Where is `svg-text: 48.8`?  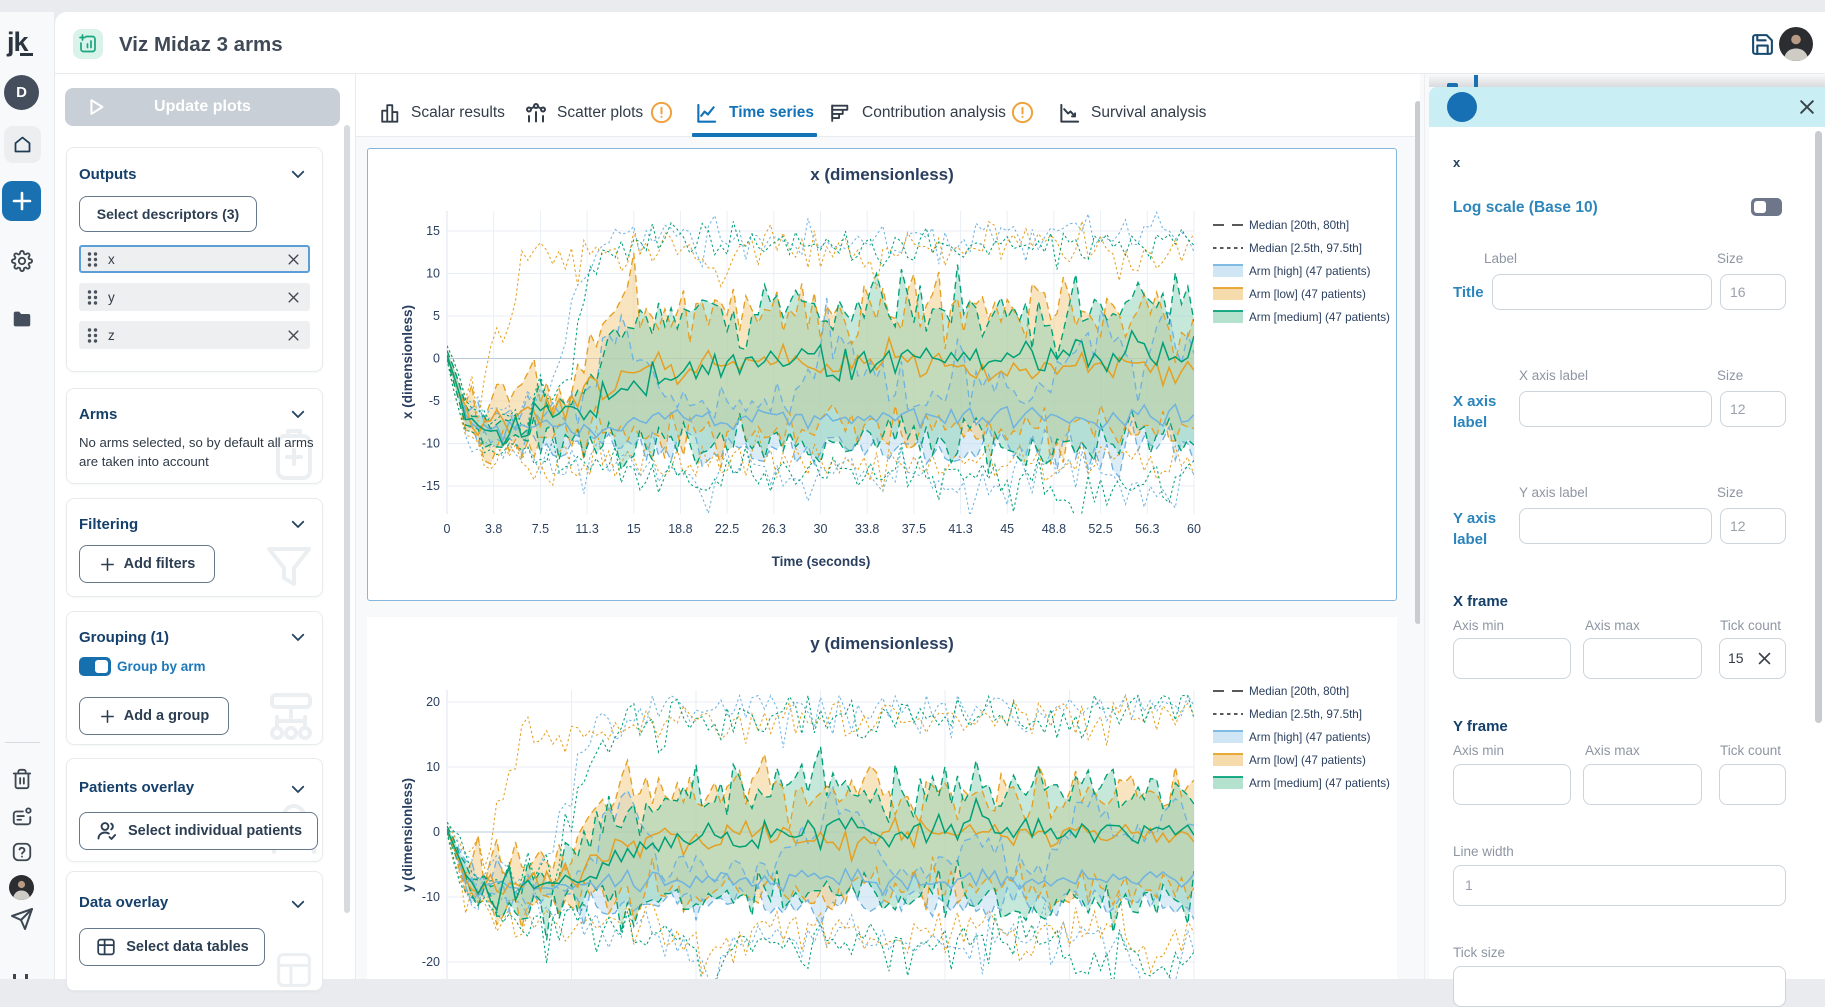
svg-text: 48.8 is located at coordinates (1054, 529).